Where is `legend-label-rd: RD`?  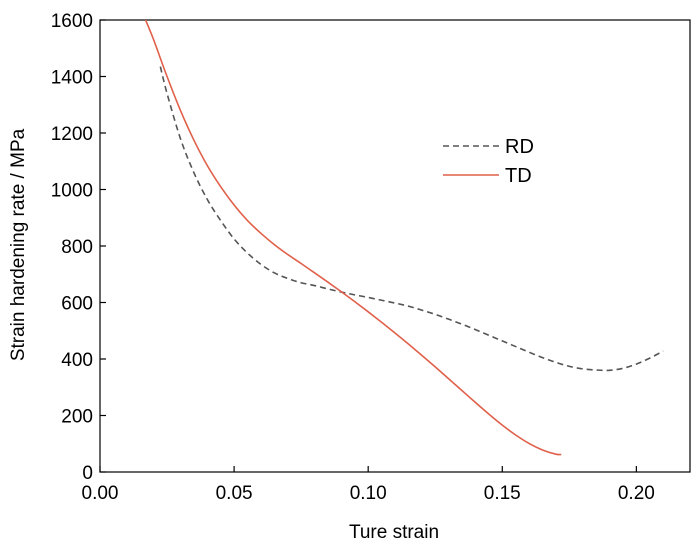
legend-label-rd: RD is located at coordinates (519, 147).